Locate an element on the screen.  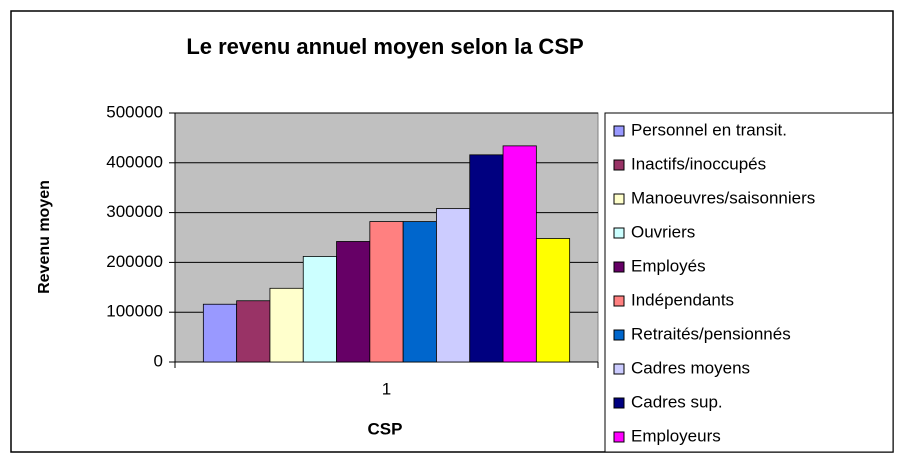
y-tick-label: 200000 is located at coordinates (134, 261).